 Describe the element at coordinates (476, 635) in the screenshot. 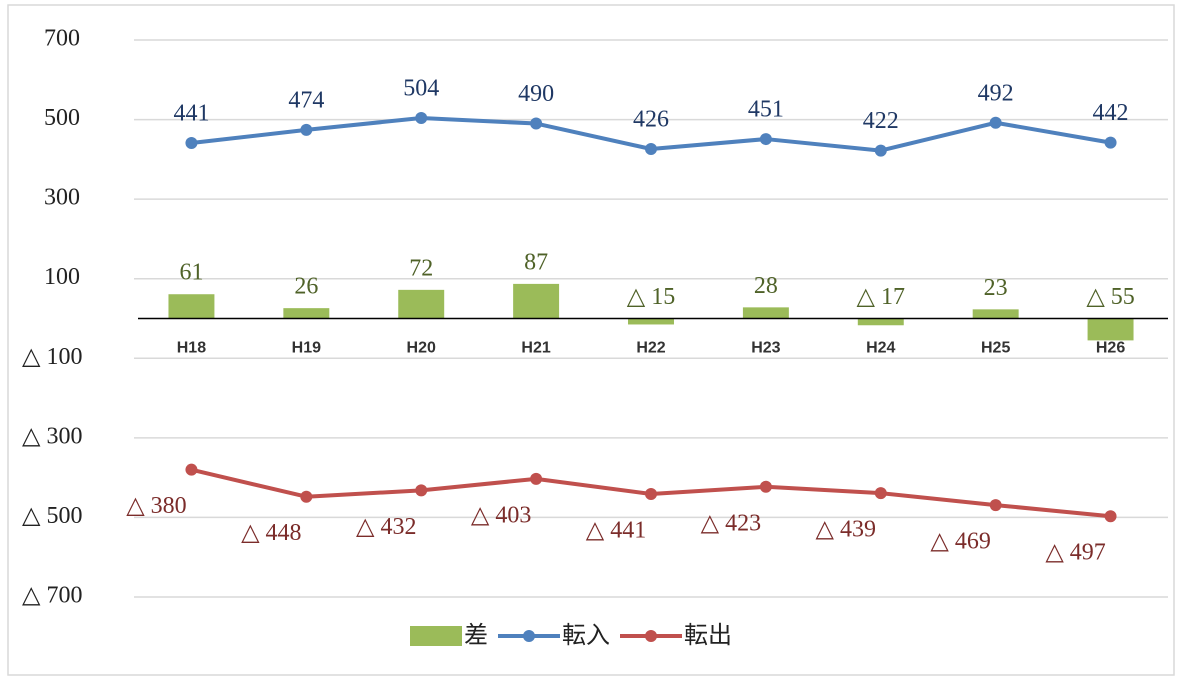

I see `legend-label: 差` at that location.